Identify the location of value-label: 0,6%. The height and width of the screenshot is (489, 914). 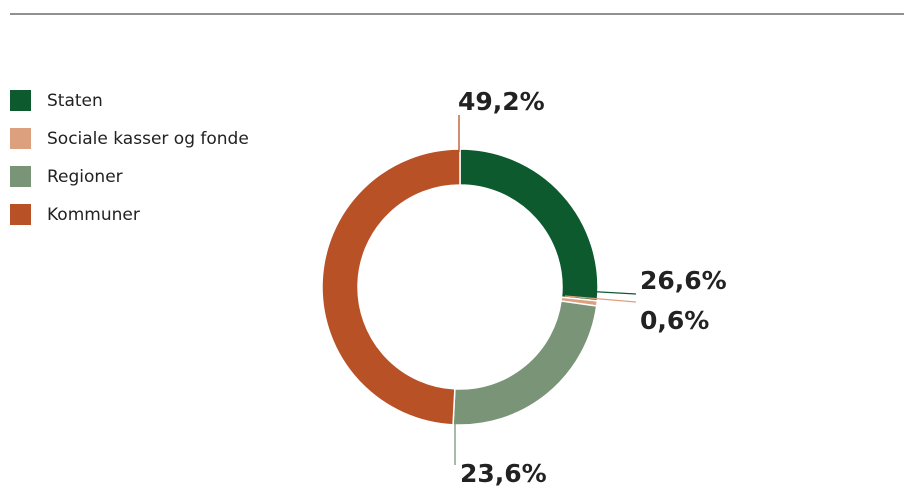
(674, 320).